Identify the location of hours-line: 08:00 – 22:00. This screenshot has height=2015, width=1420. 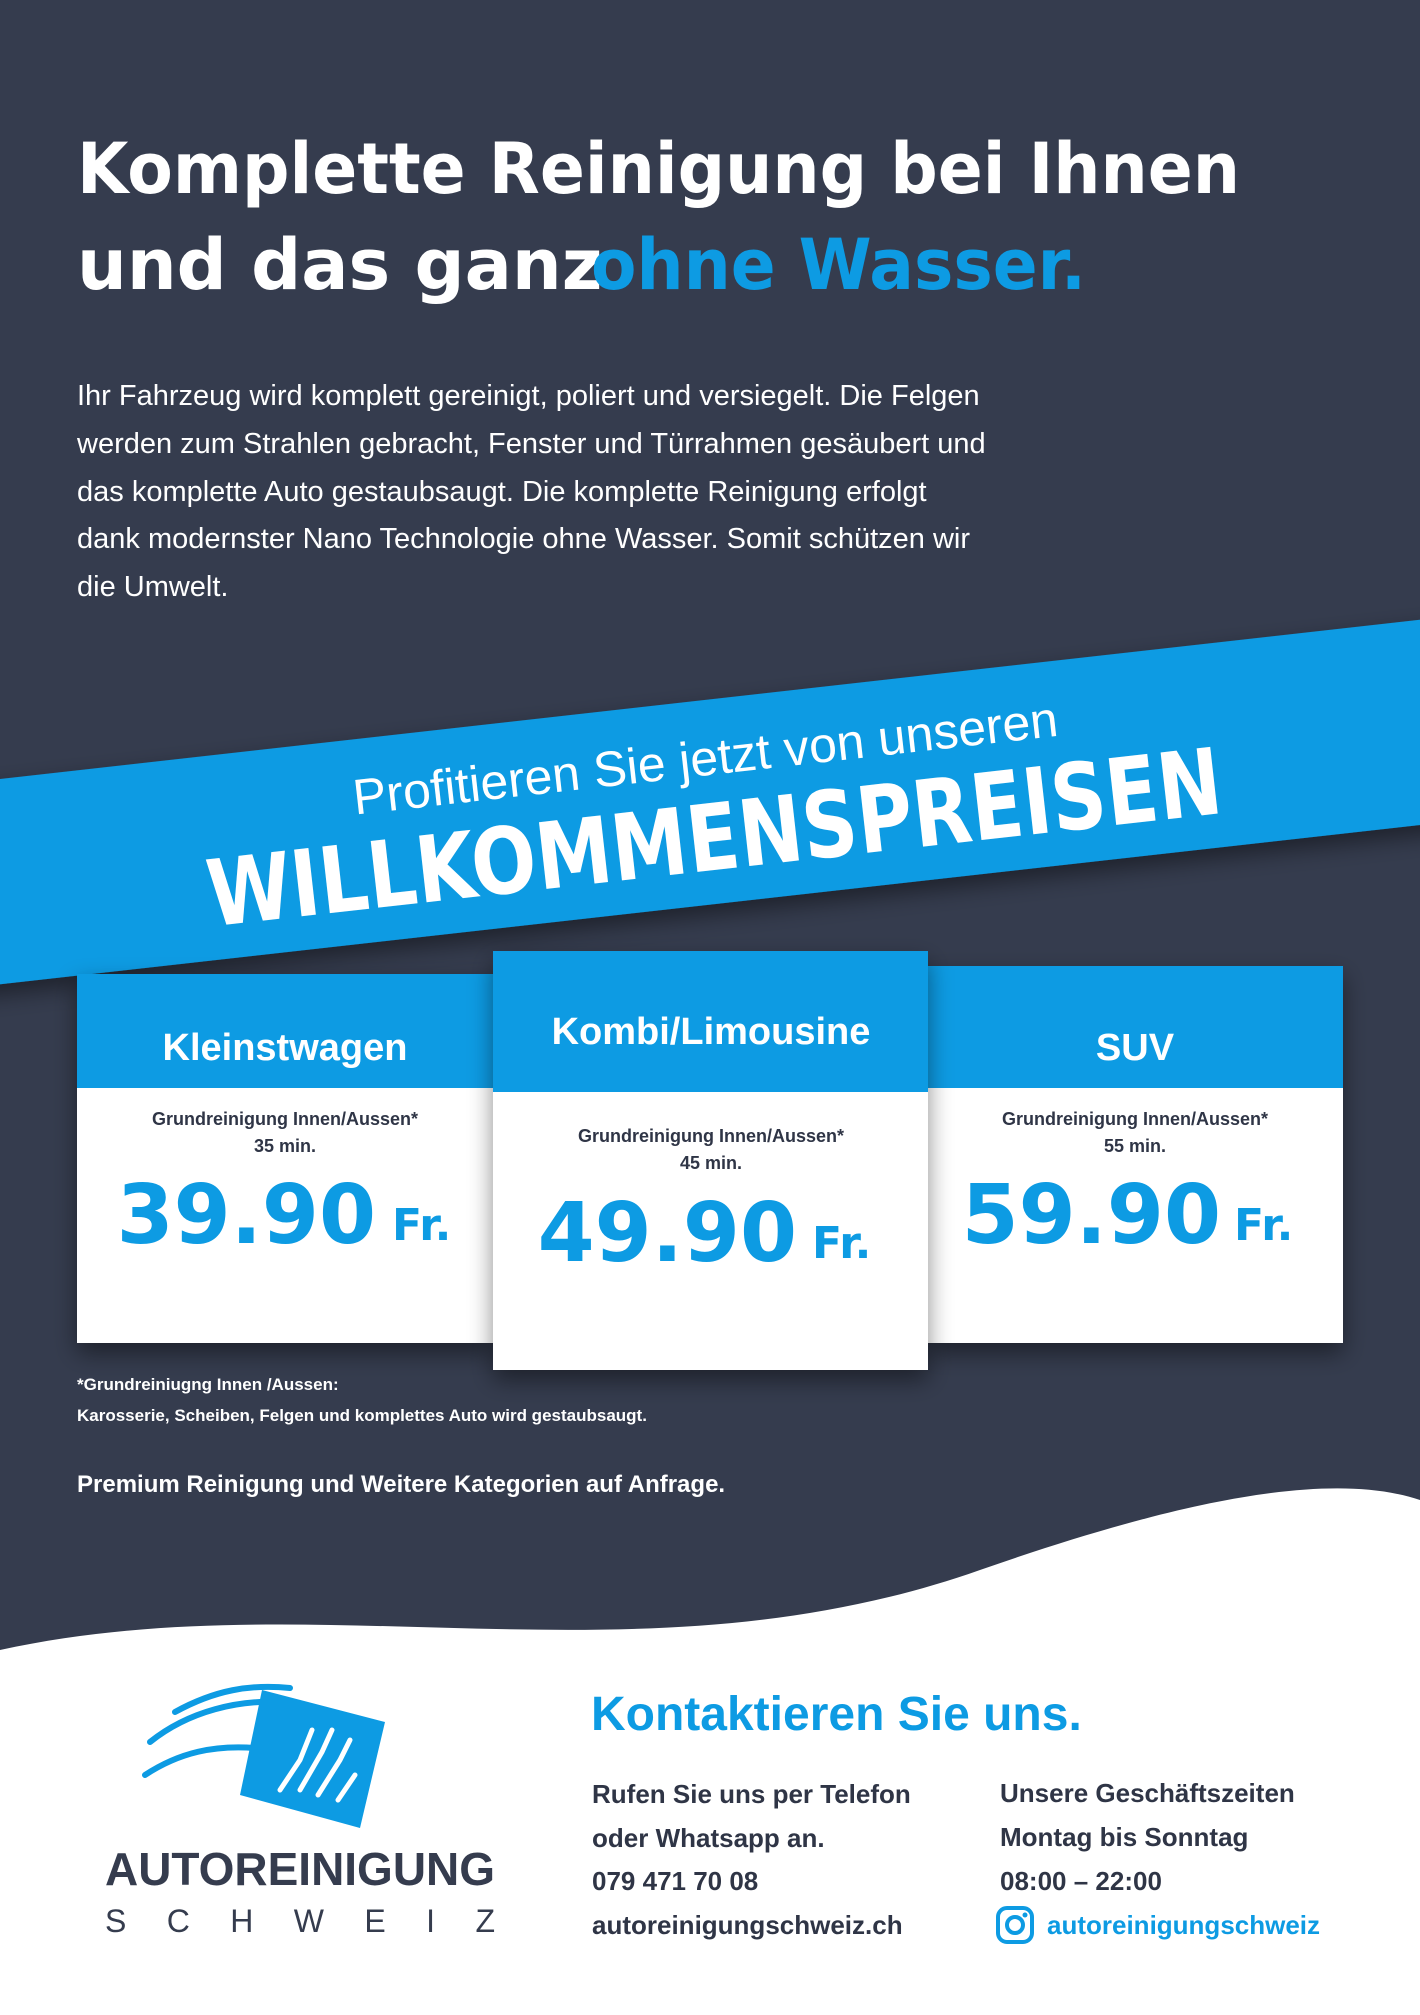
(1081, 1881).